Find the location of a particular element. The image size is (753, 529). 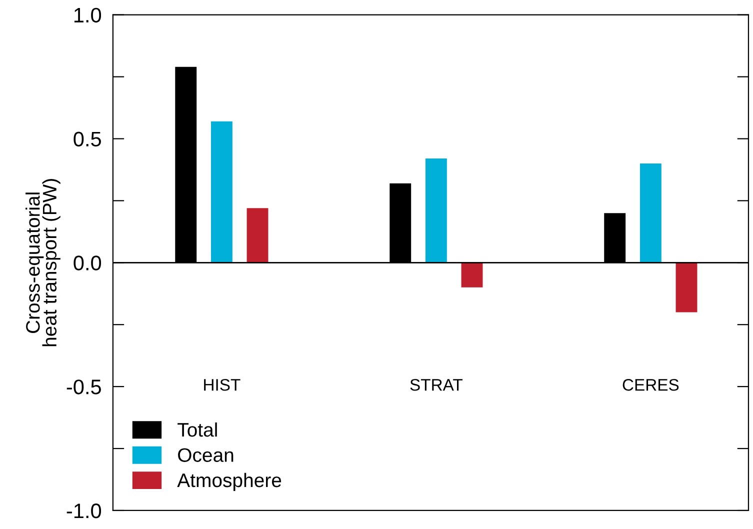

y-tick-label: 0.0 is located at coordinates (88, 263).